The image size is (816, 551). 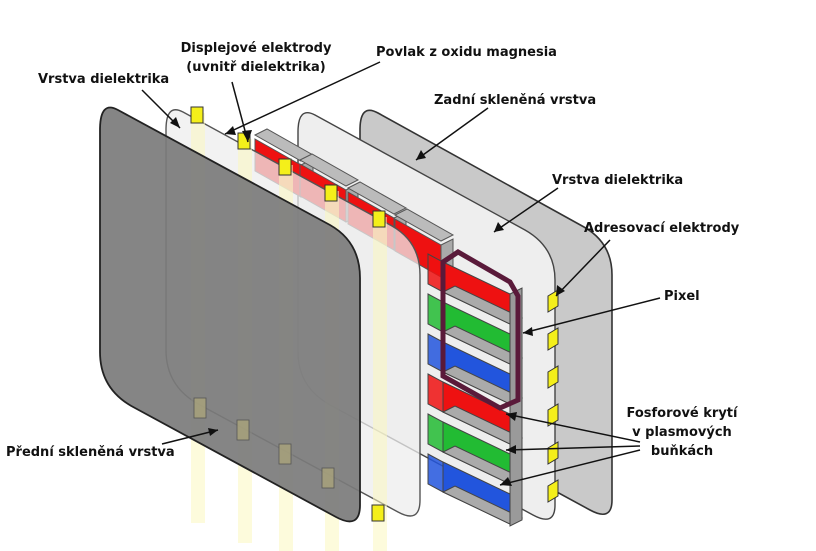 I want to click on label-displejove-elektrody-2: (uvnitř dielektrika), so click(x=255, y=67).